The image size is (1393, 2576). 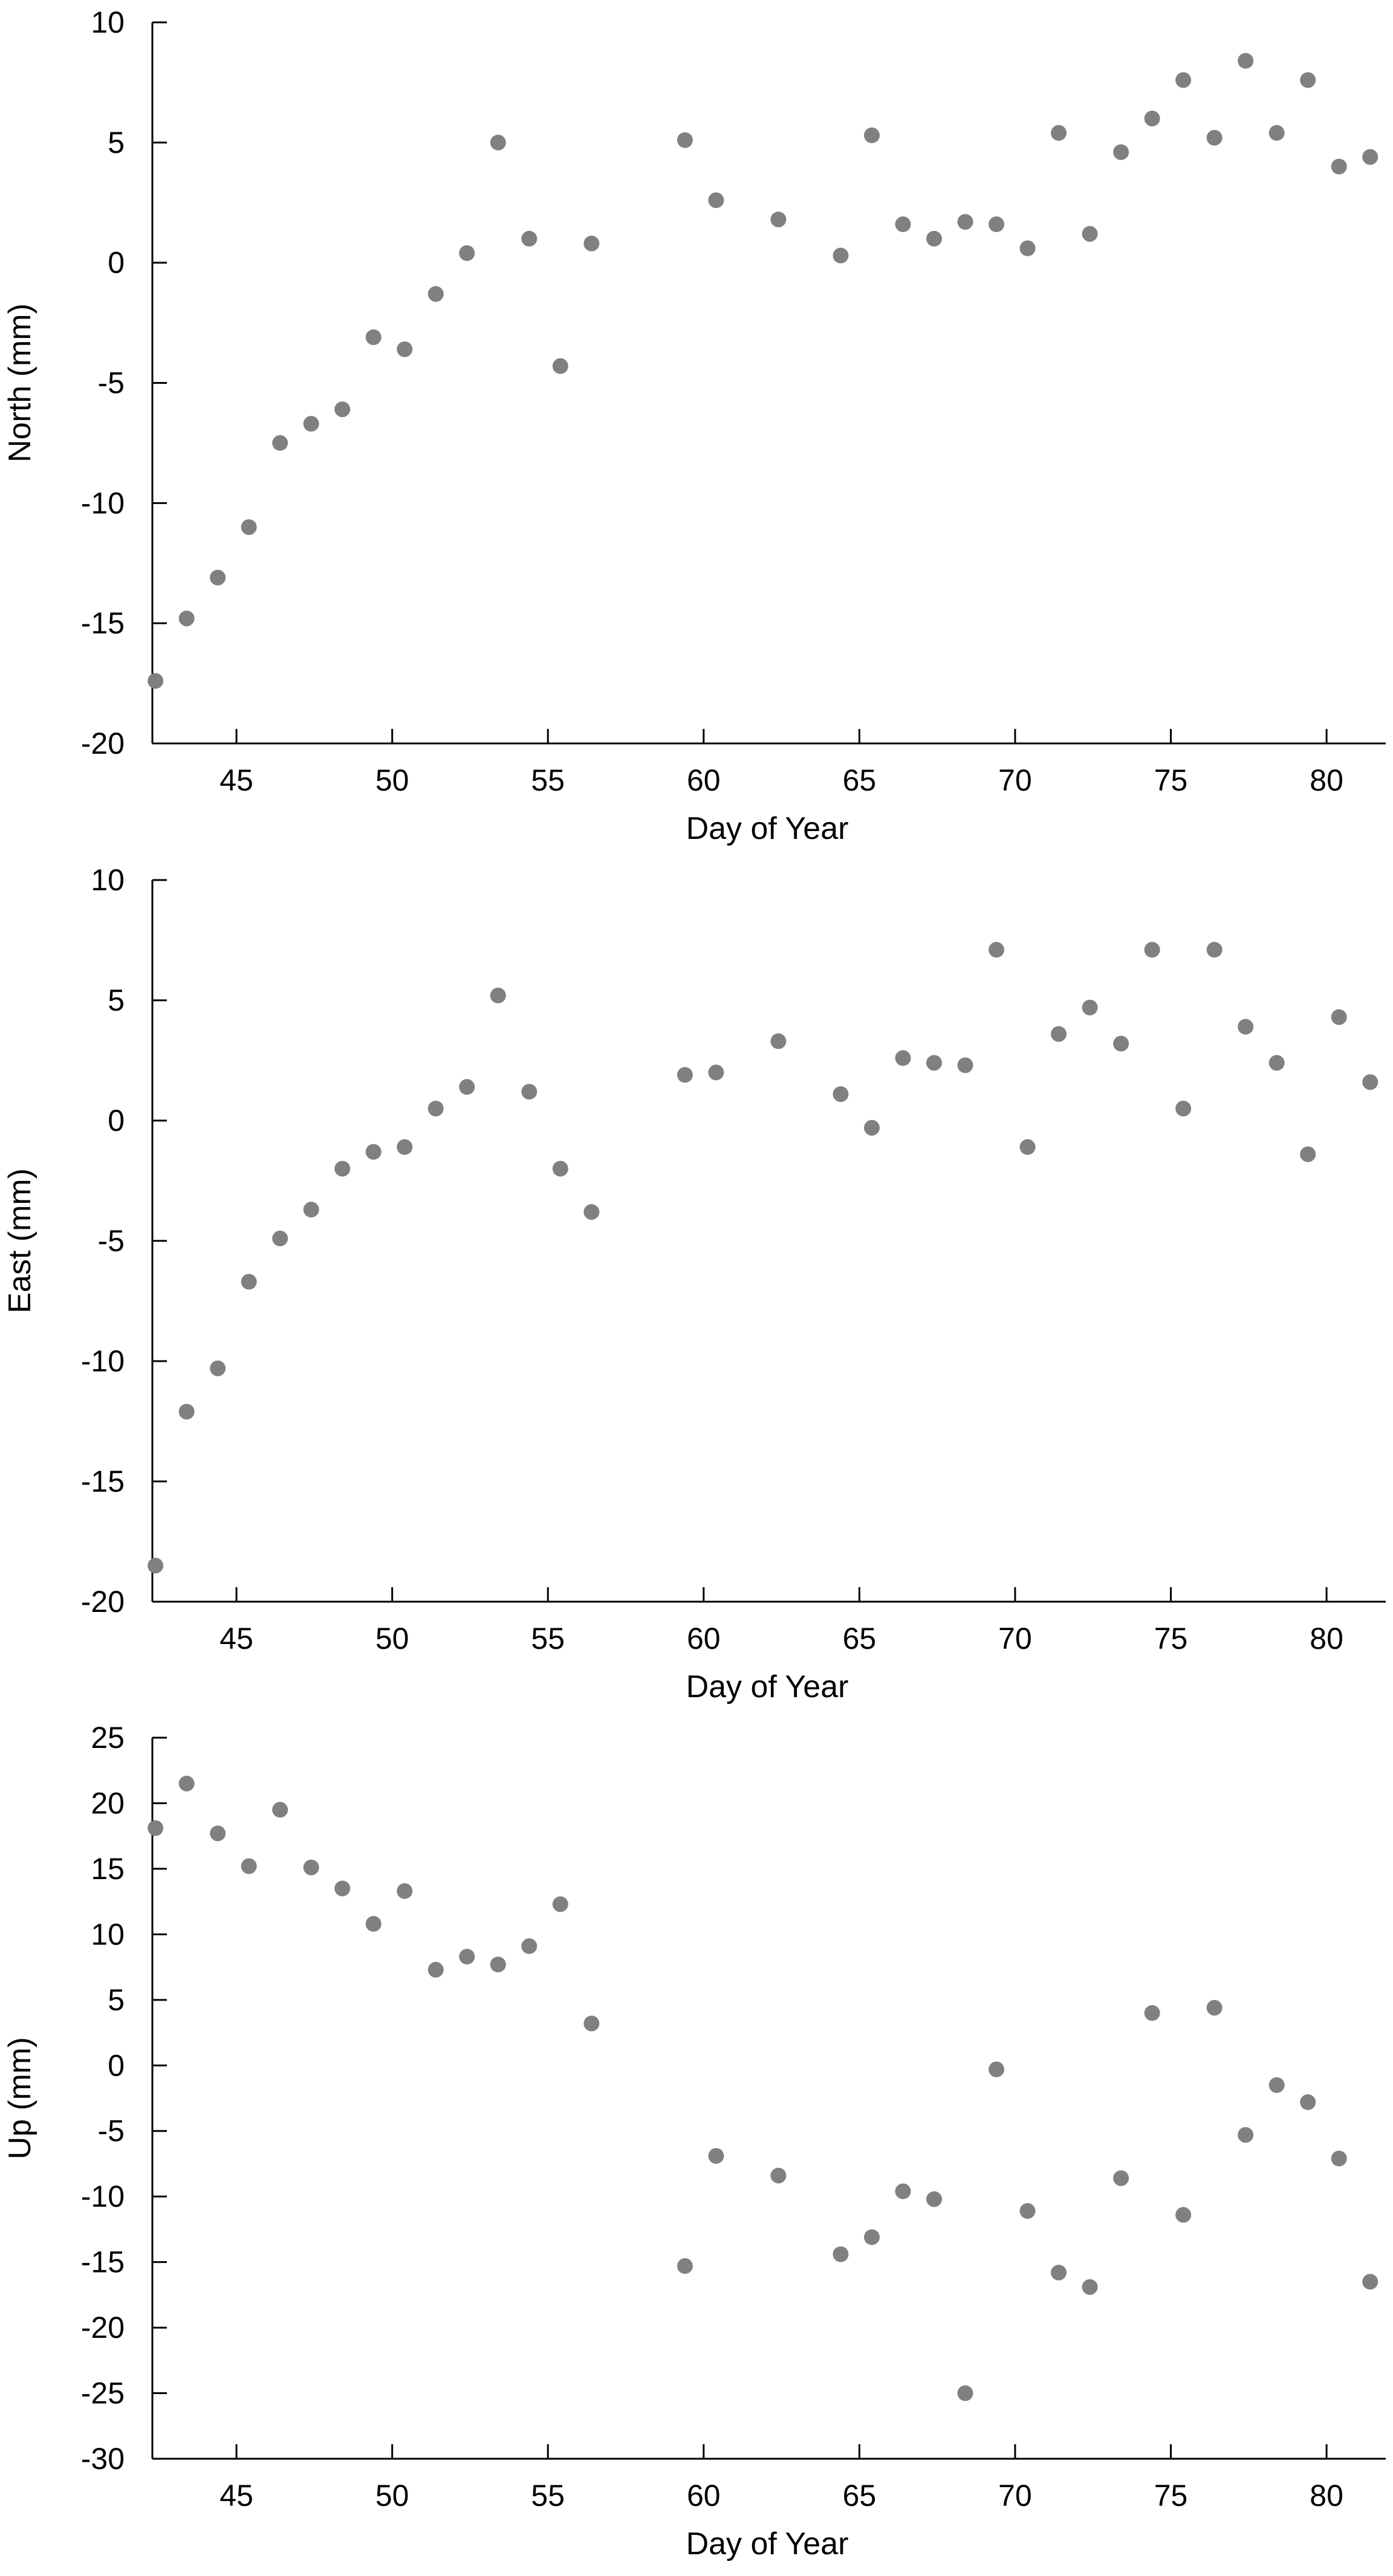 What do you see at coordinates (19, 2098) in the screenshot?
I see `y-axis-label: Up (mm)` at bounding box center [19, 2098].